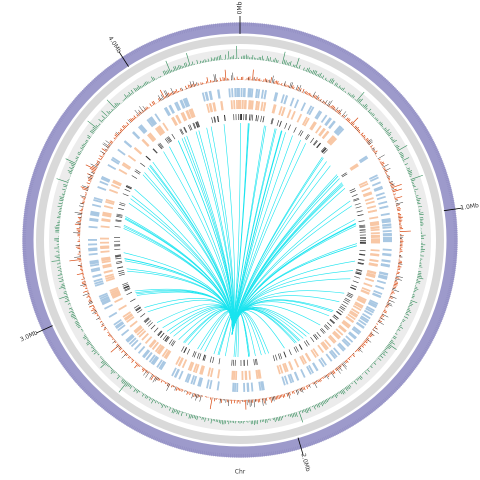  I want to click on tick-label: 3.0Mb, so click(29, 336).